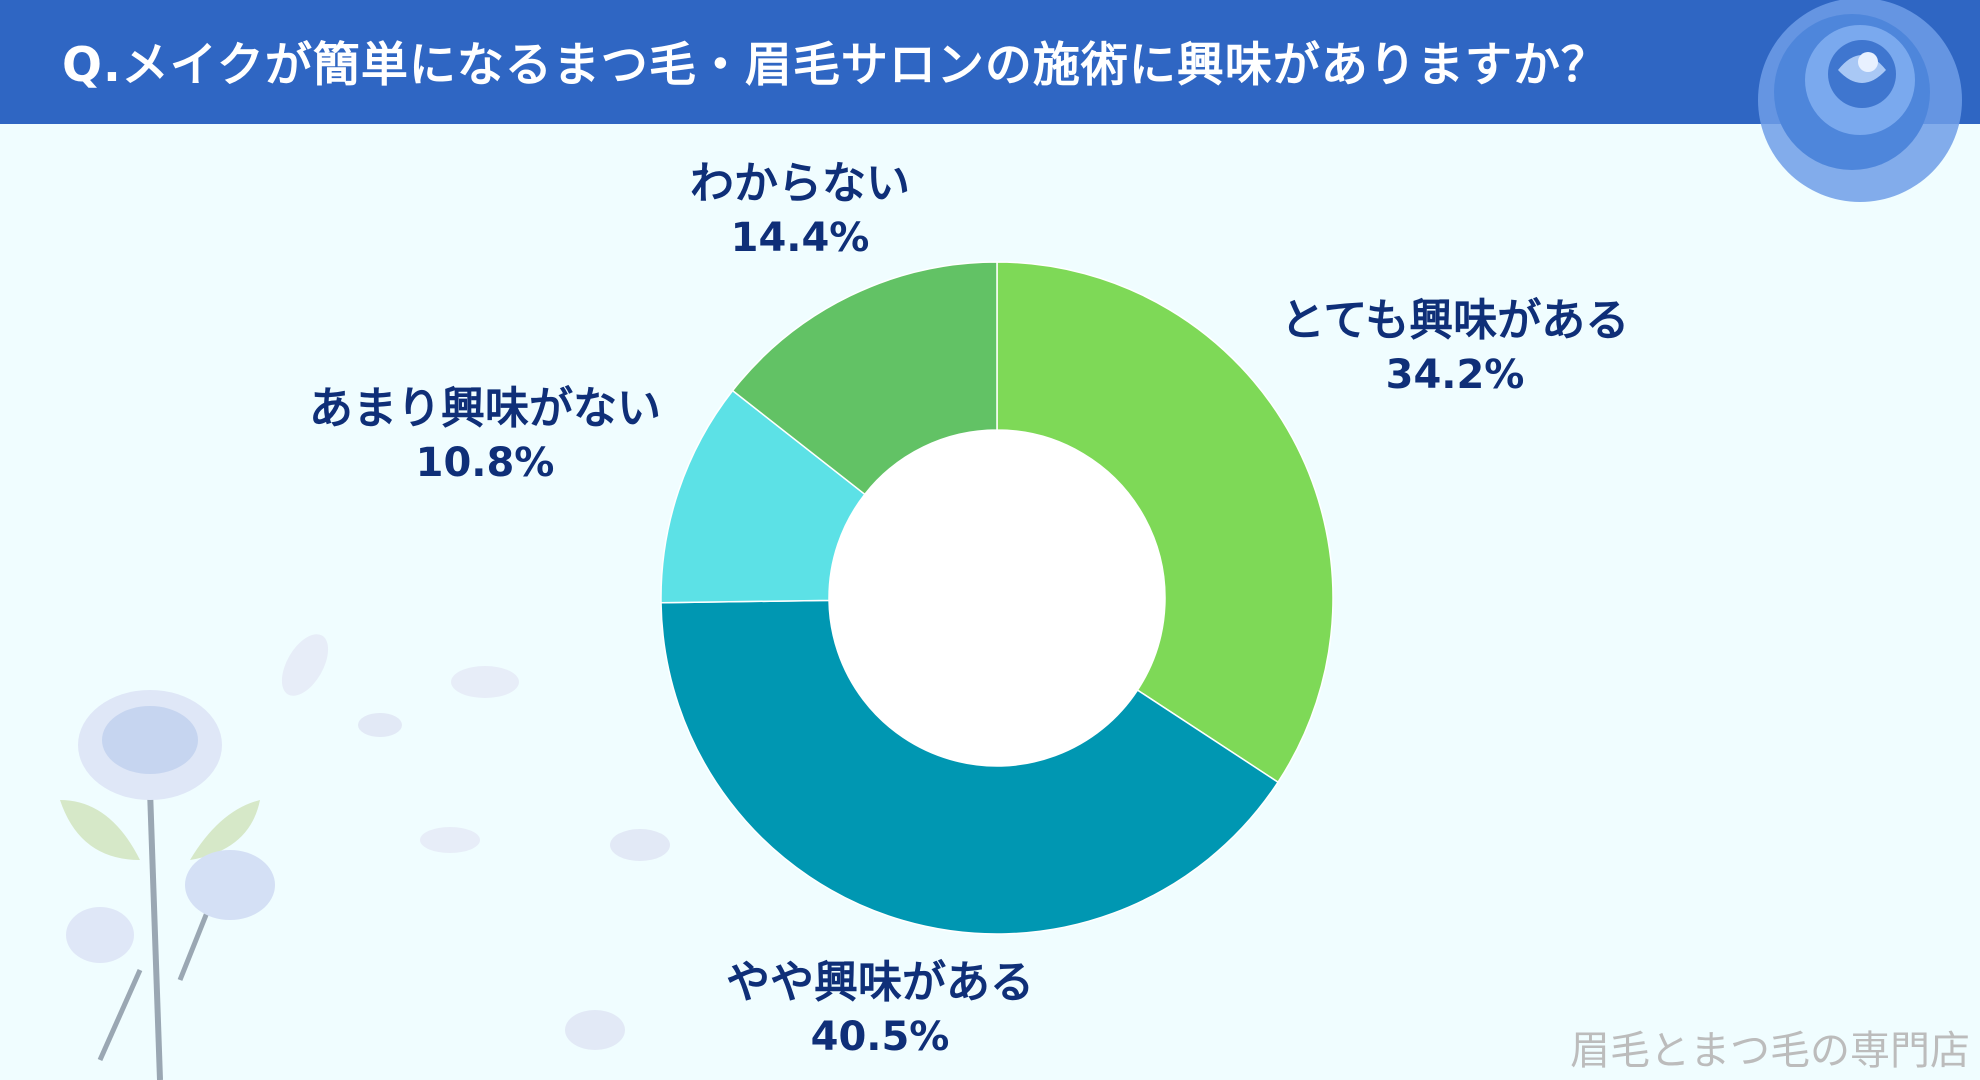  What do you see at coordinates (880, 1037) in the screenshot?
I see `slice-label-value: 40.5%` at bounding box center [880, 1037].